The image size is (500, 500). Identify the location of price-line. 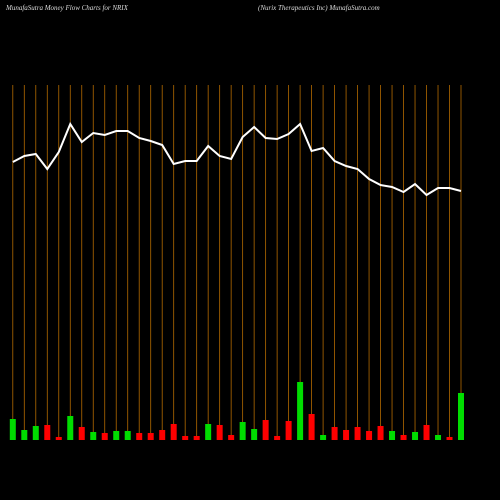
(237, 159).